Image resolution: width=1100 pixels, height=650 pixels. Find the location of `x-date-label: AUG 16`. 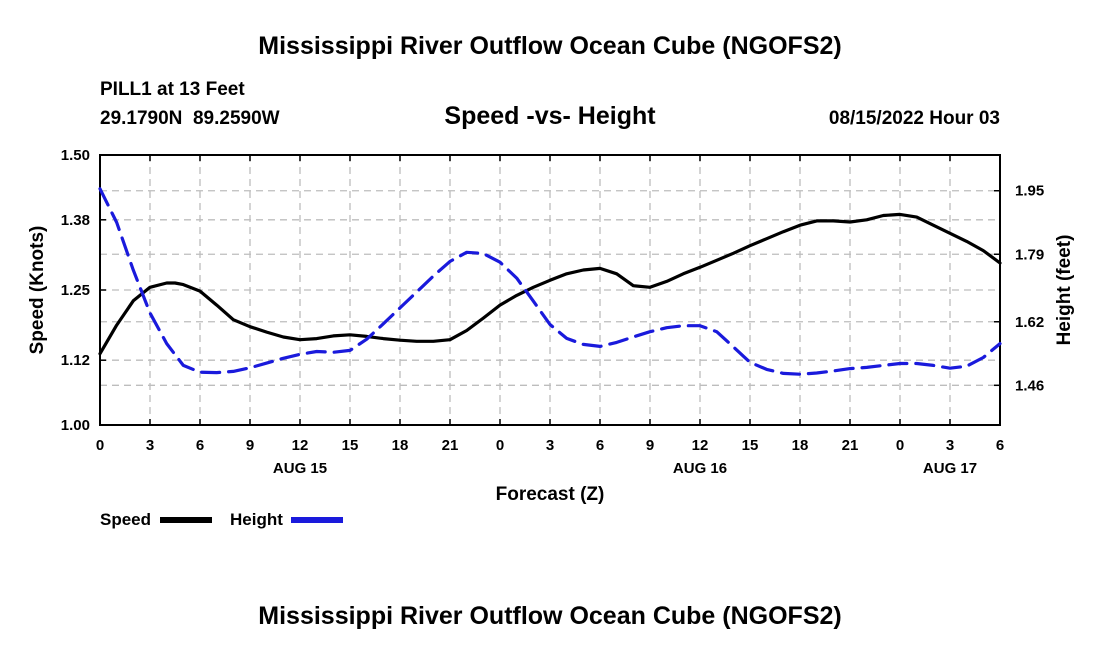

x-date-label: AUG 16 is located at coordinates (700, 468).